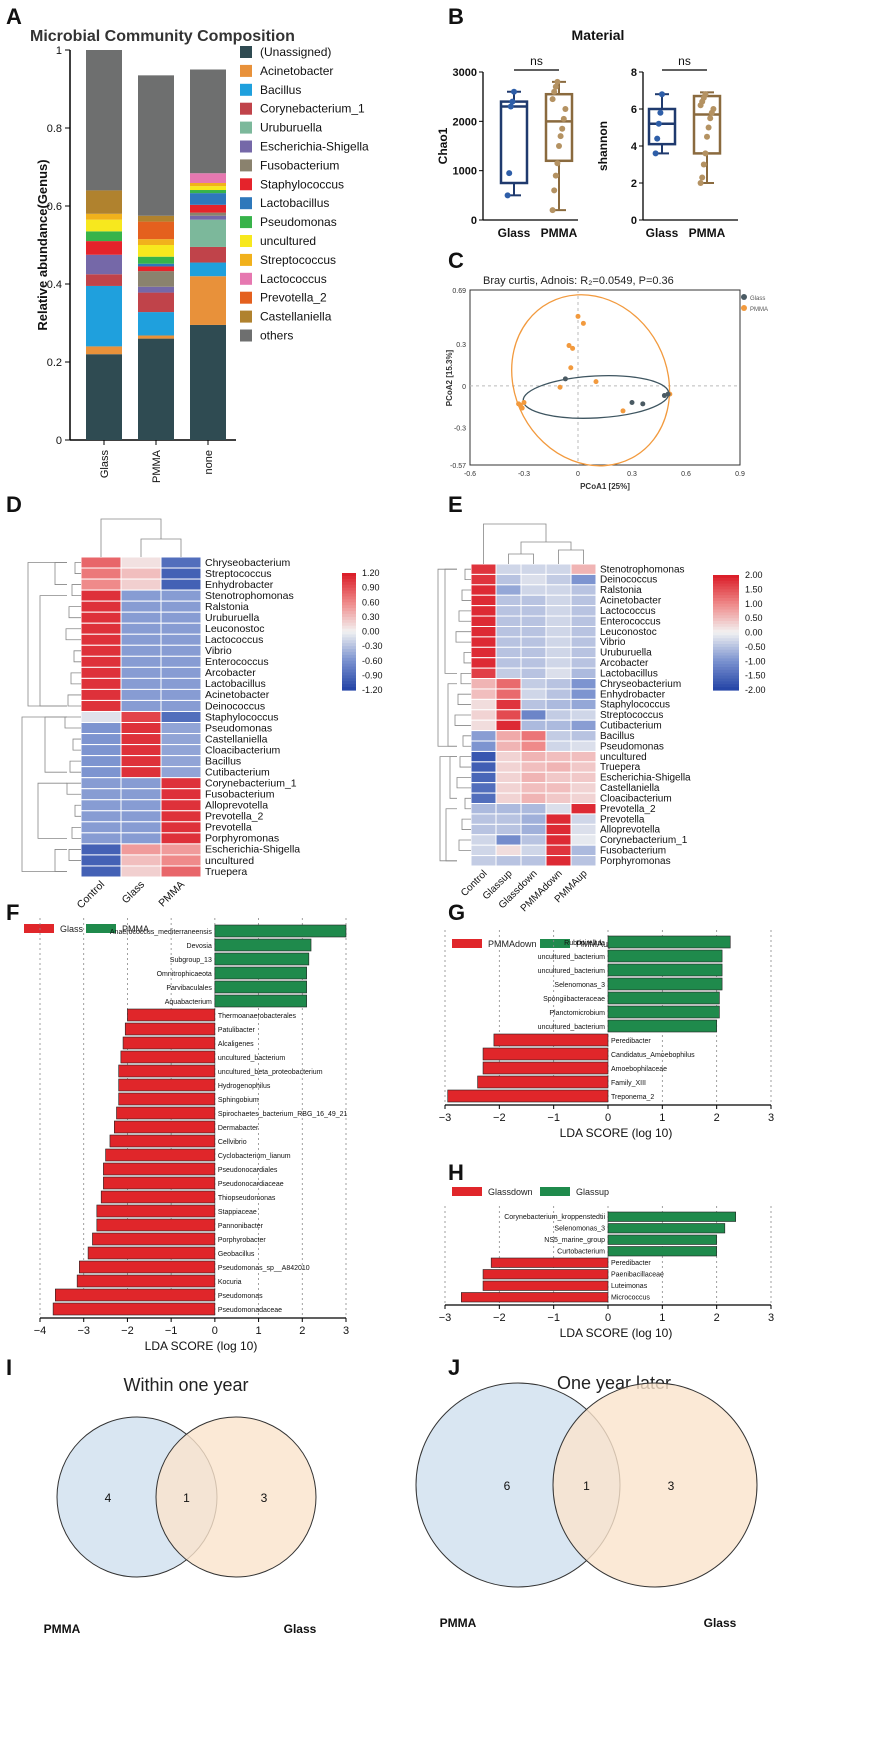  Describe the element at coordinates (156, 1211) in the screenshot. I see `lda-bar-stappiaceae` at that location.